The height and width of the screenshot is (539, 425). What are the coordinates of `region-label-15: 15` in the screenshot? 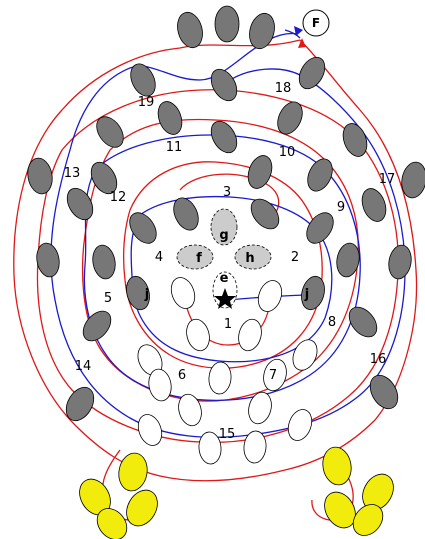 It's located at (227, 434).